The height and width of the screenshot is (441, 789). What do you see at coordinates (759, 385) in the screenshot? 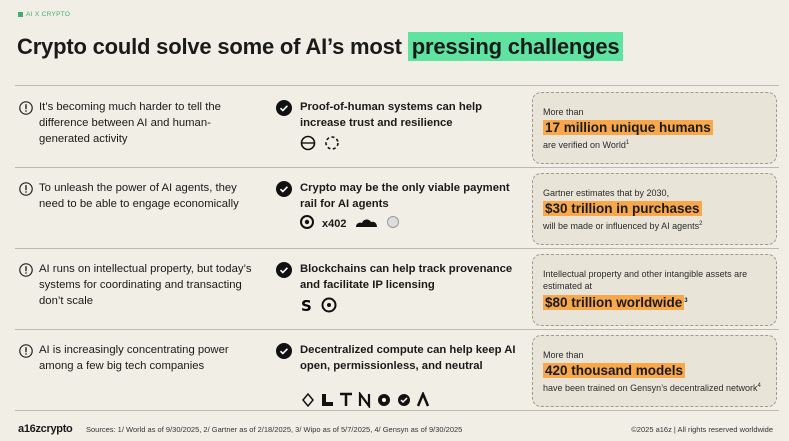
I see `footnote: 4` at bounding box center [759, 385].